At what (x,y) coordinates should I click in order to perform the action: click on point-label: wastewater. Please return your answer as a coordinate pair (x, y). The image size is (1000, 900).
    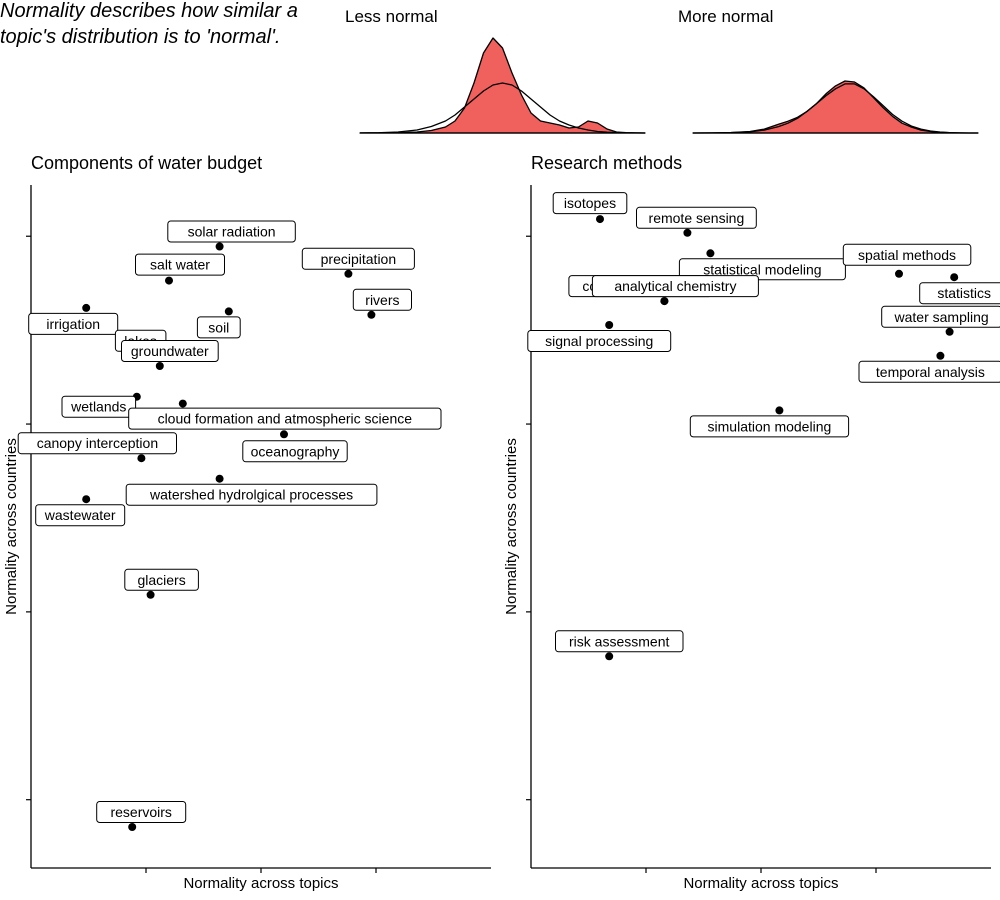
    Looking at the image, I should click on (80, 515).